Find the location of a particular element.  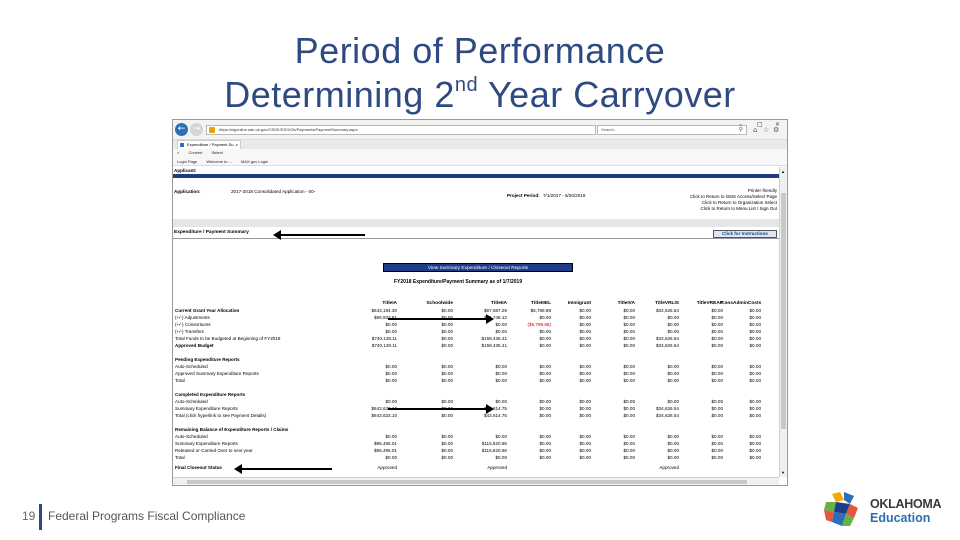

printer-friendly-link: Printer-friendly is located at coordinates (762, 190).